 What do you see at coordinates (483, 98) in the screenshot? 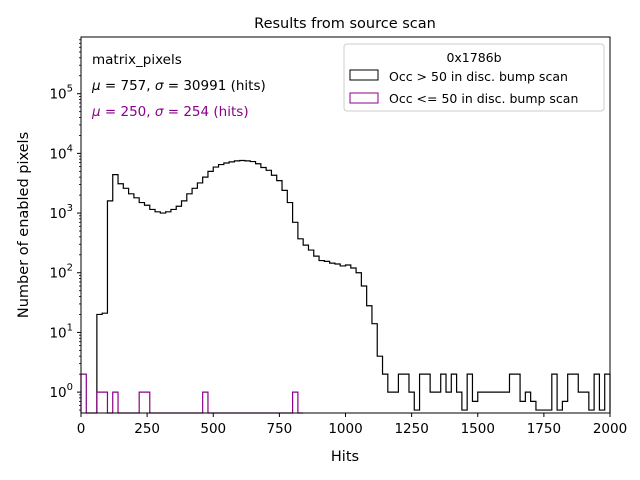
I see `legend-label-occ-le-50: Occ <= 50 in disc. bump scan` at bounding box center [483, 98].